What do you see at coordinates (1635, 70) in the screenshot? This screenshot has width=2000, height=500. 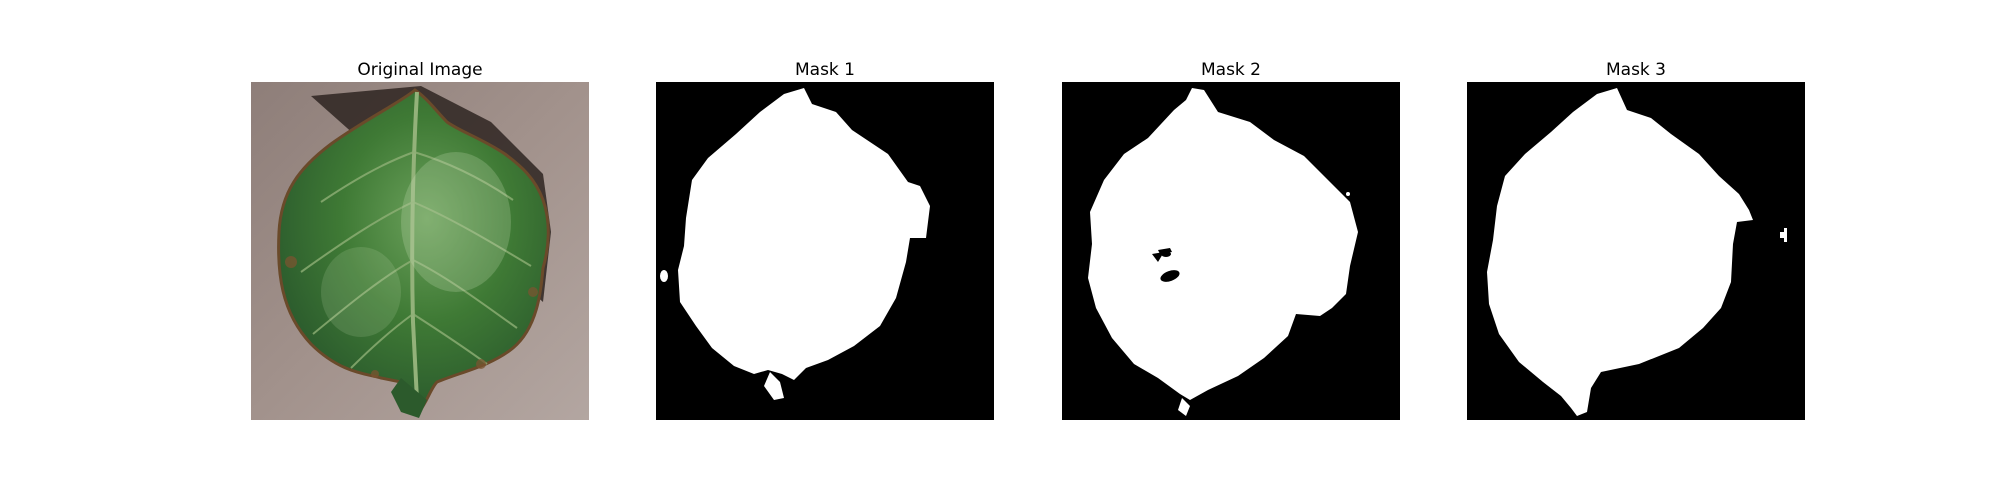 I see `mask-3-title: Mask 3` at bounding box center [1635, 70].